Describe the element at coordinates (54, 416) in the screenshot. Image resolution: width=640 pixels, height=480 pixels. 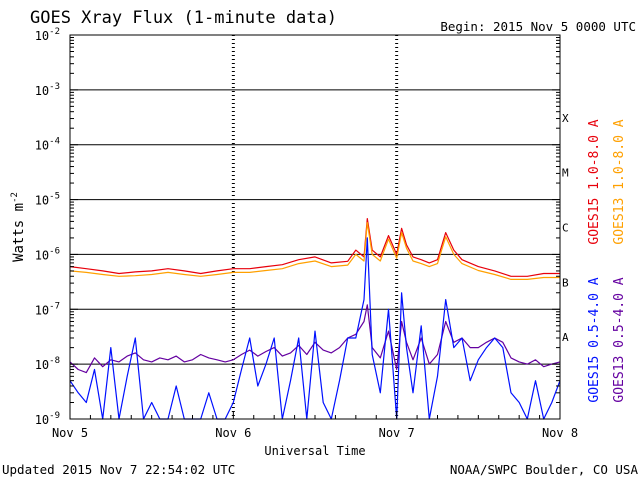
I see `y-tick-exp: -9` at that location.